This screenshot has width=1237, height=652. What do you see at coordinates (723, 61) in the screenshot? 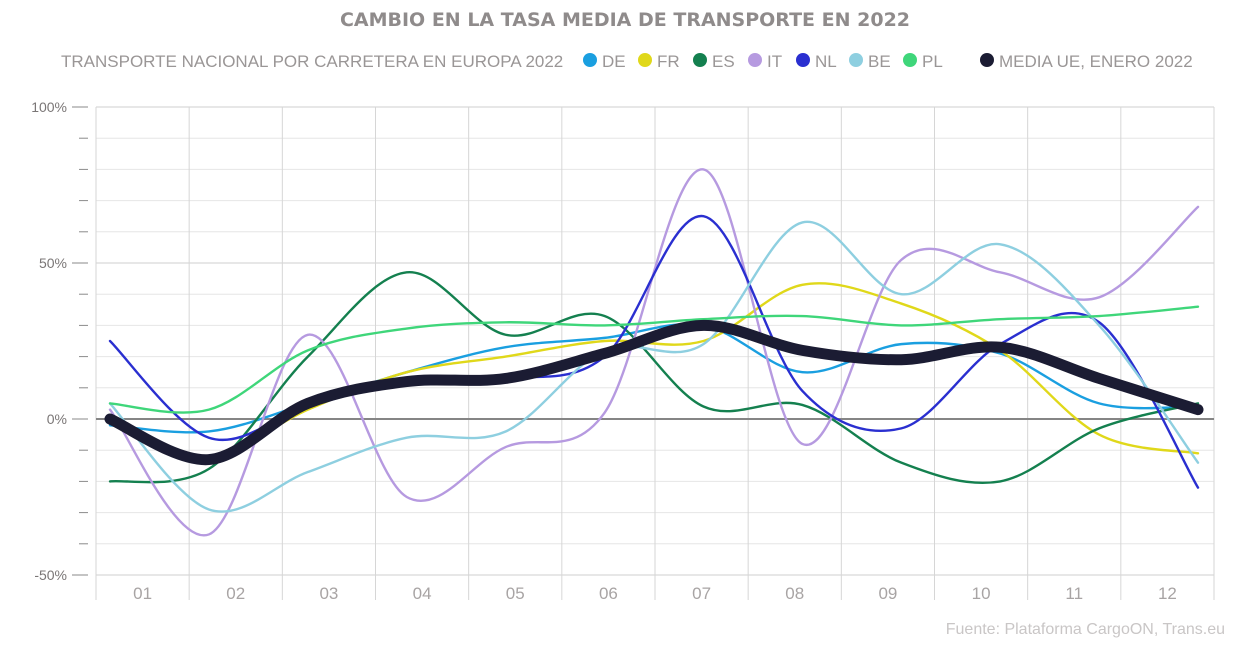
I see `legend-label: ES` at bounding box center [723, 61].